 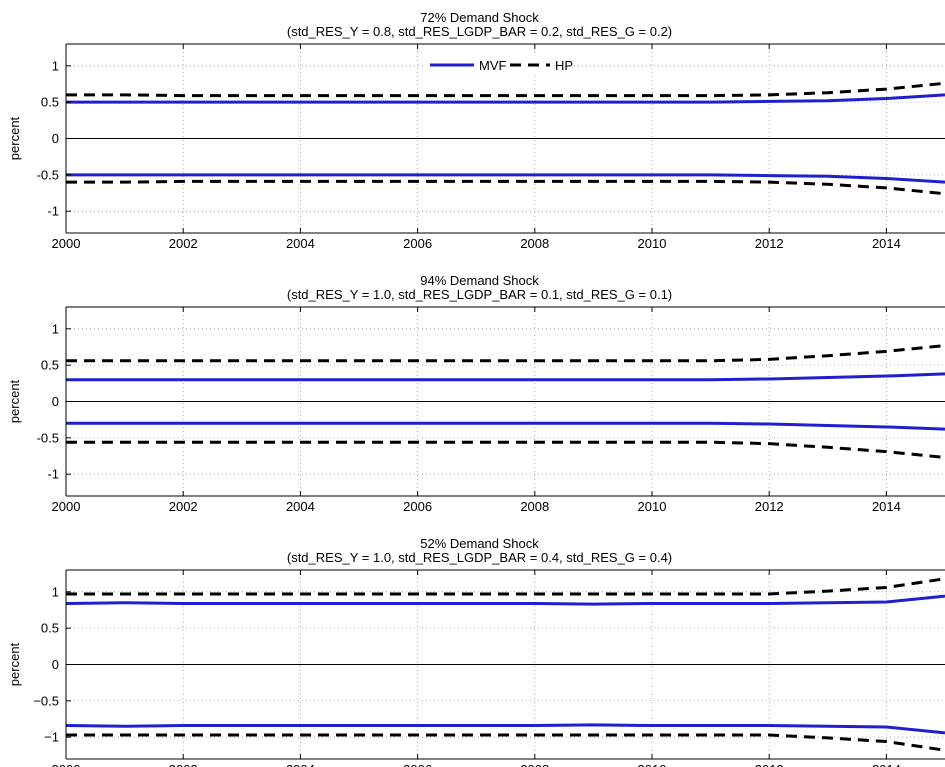 I want to click on legend-box, so click(x=489, y=65).